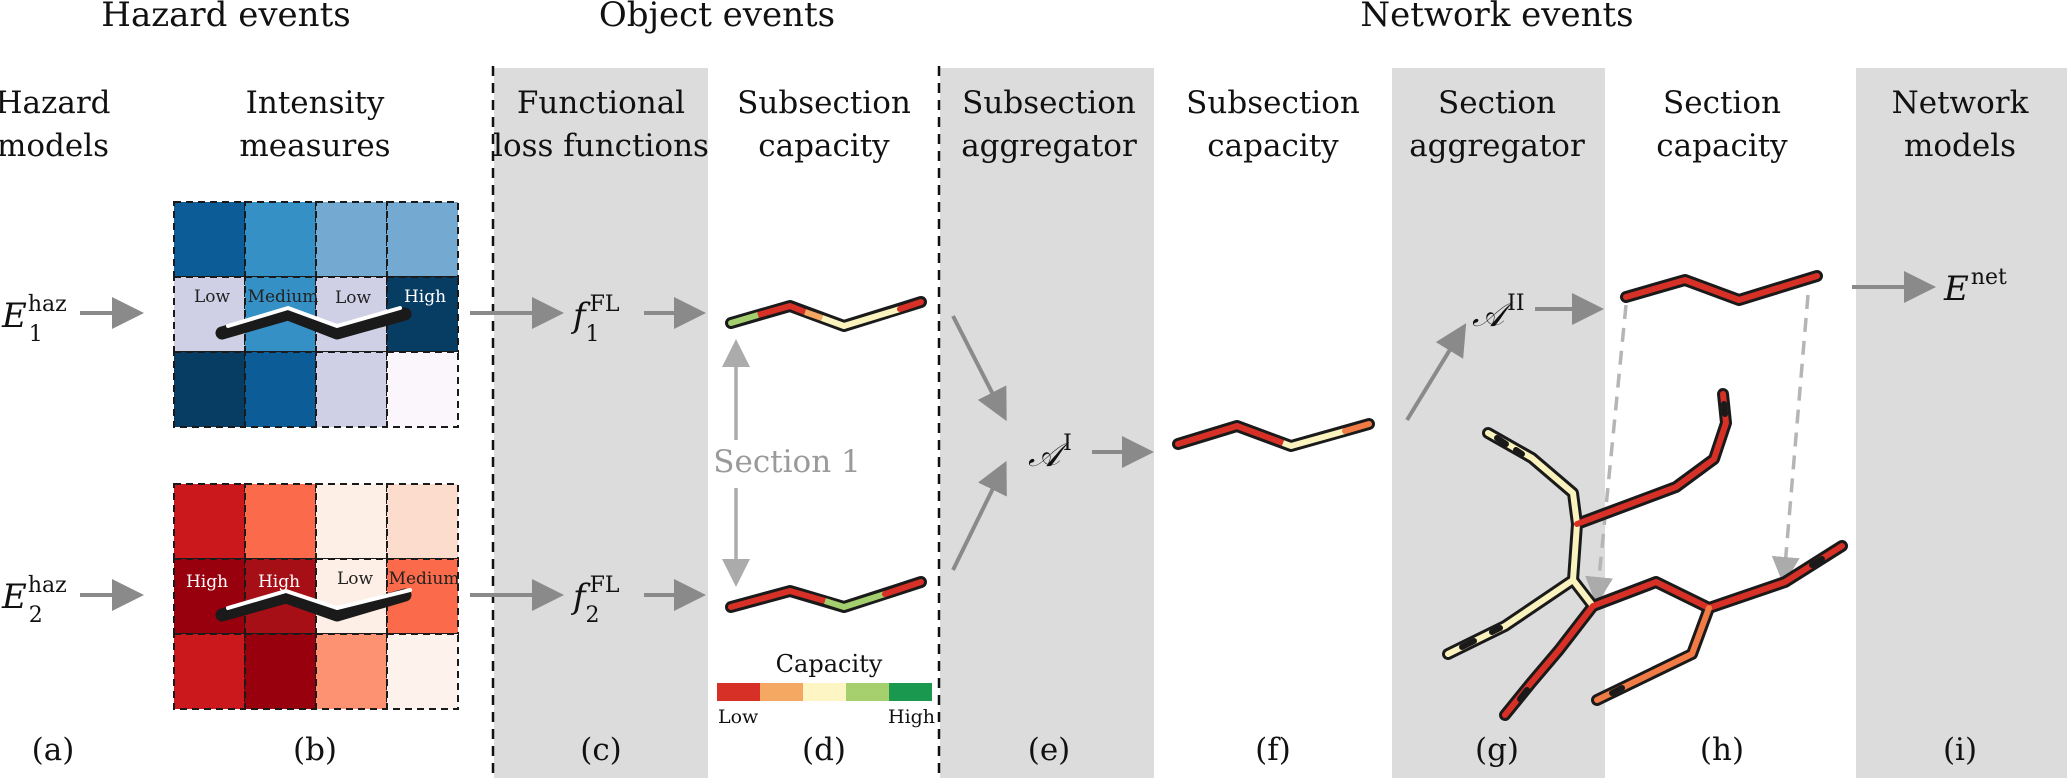 This screenshot has height=778, width=2067. I want to click on grid2-label-4: Medium, so click(424, 579).